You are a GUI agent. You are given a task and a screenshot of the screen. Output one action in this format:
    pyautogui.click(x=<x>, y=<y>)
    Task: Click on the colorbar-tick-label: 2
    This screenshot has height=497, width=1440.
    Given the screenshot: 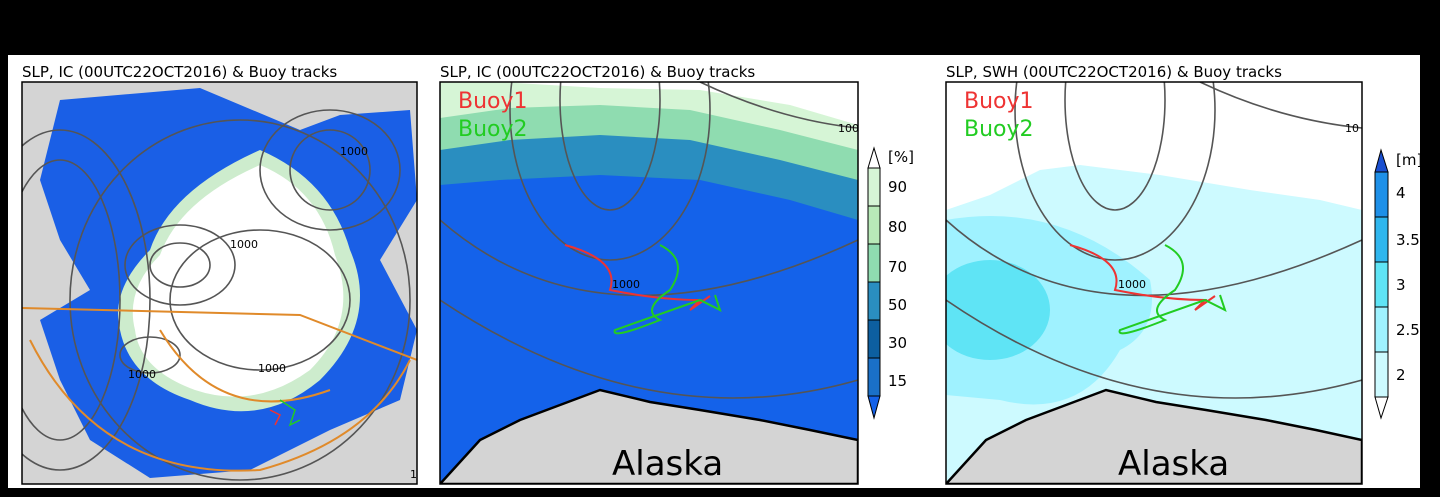 What is the action you would take?
    pyautogui.click(x=1401, y=375)
    